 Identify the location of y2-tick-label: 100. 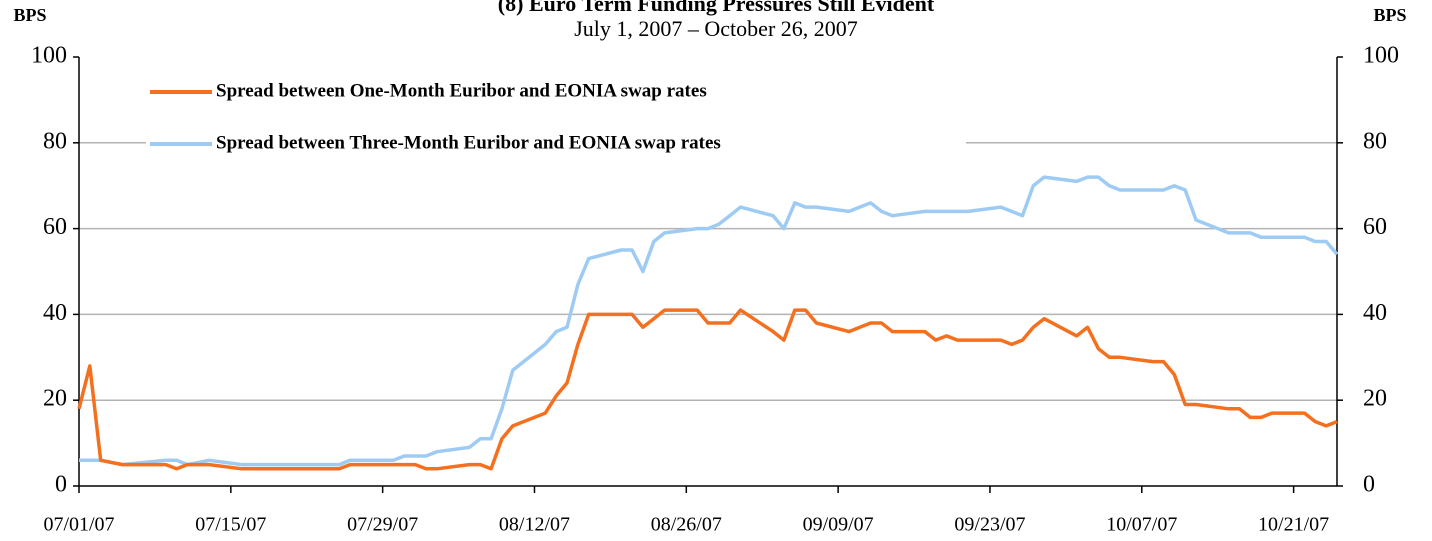
(1381, 56).